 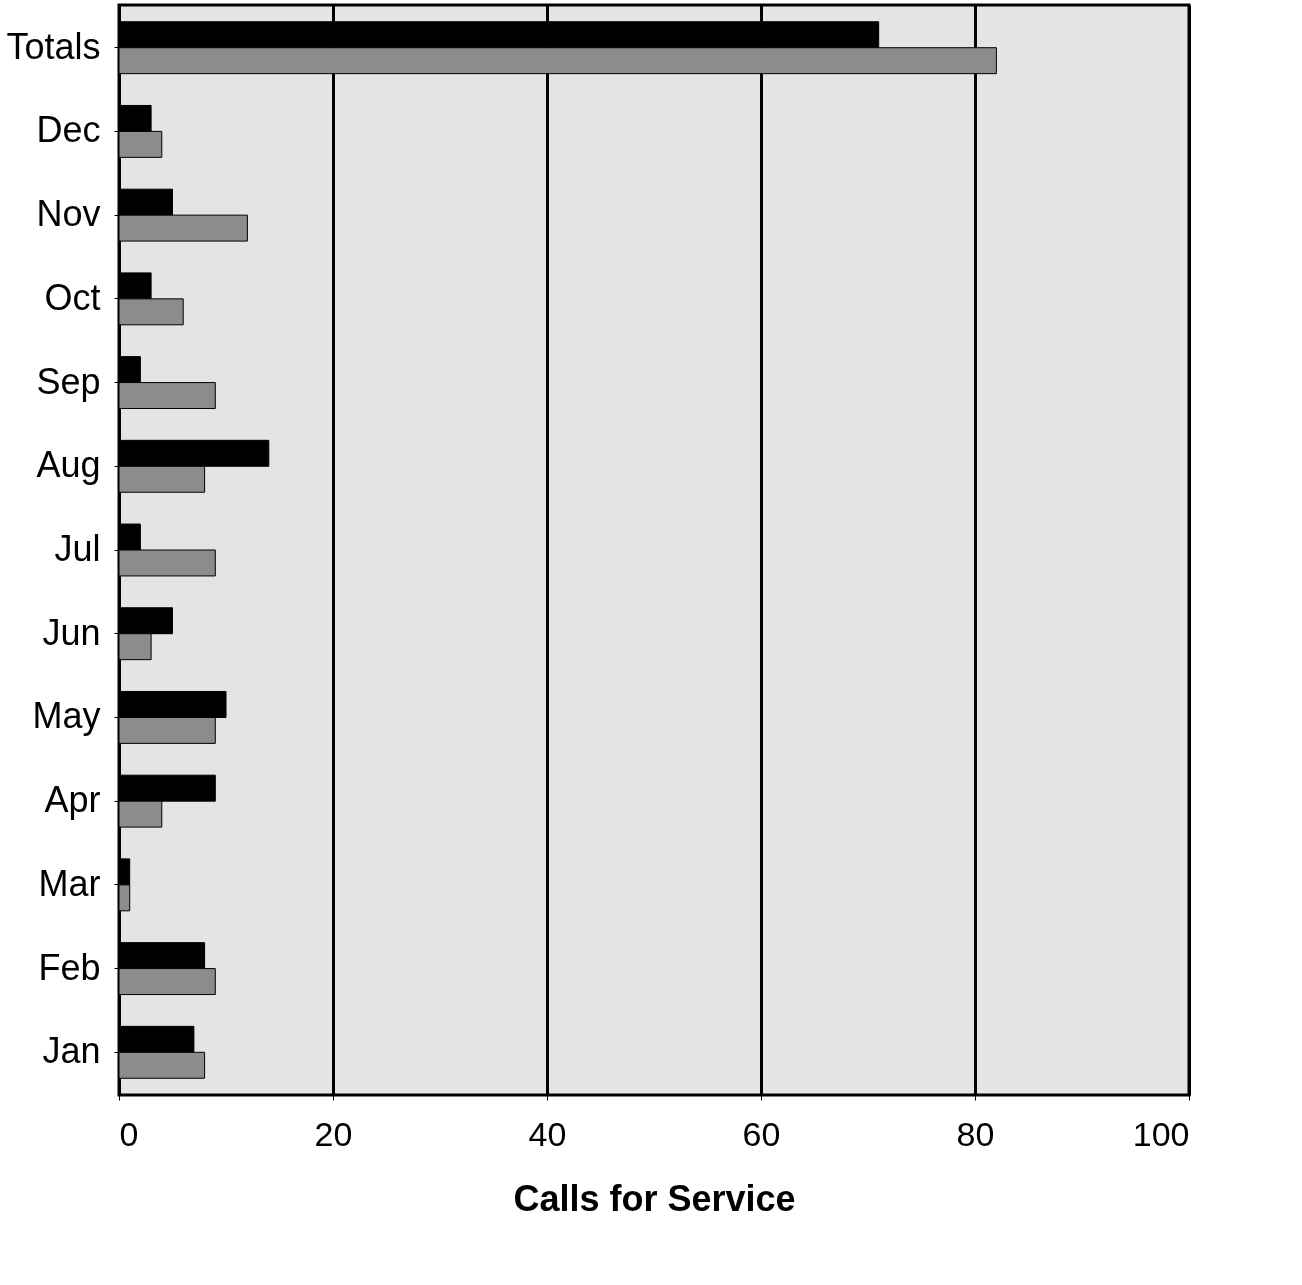 What do you see at coordinates (68, 465) in the screenshot?
I see `y-tick-label: Aug` at bounding box center [68, 465].